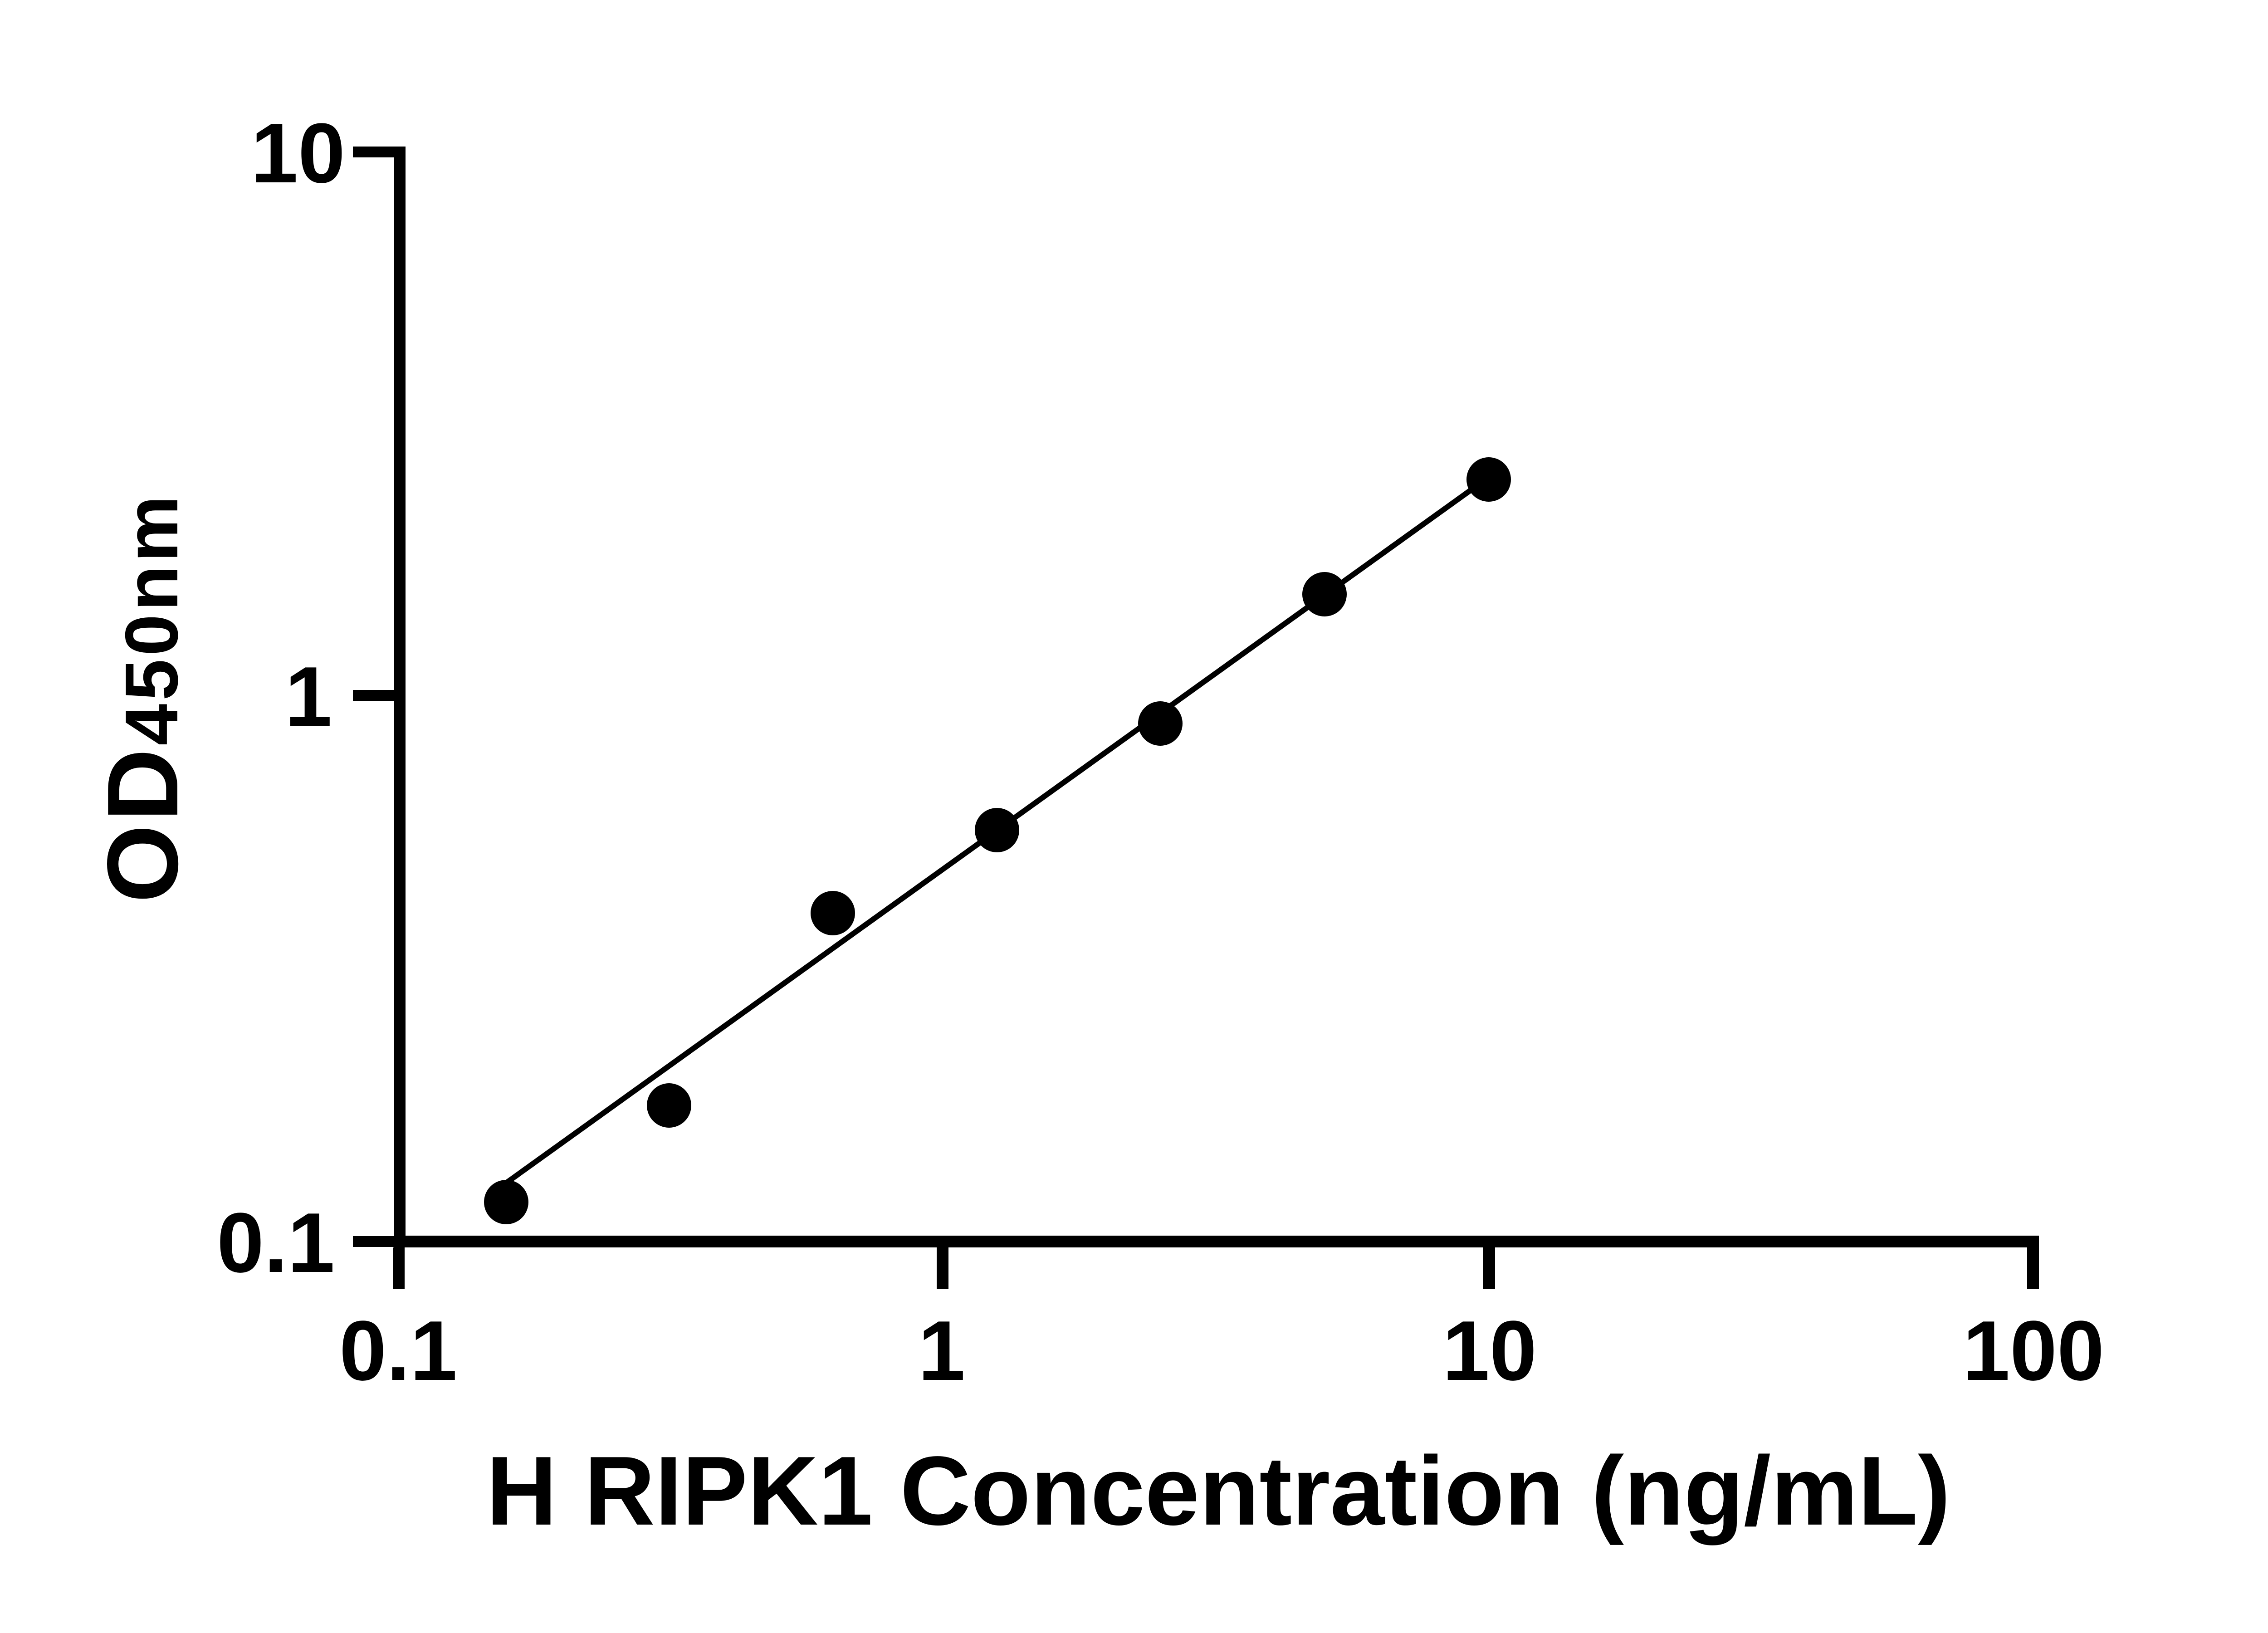 The image size is (2268, 1633). I want to click on svg-text: 100, so click(2034, 1350).